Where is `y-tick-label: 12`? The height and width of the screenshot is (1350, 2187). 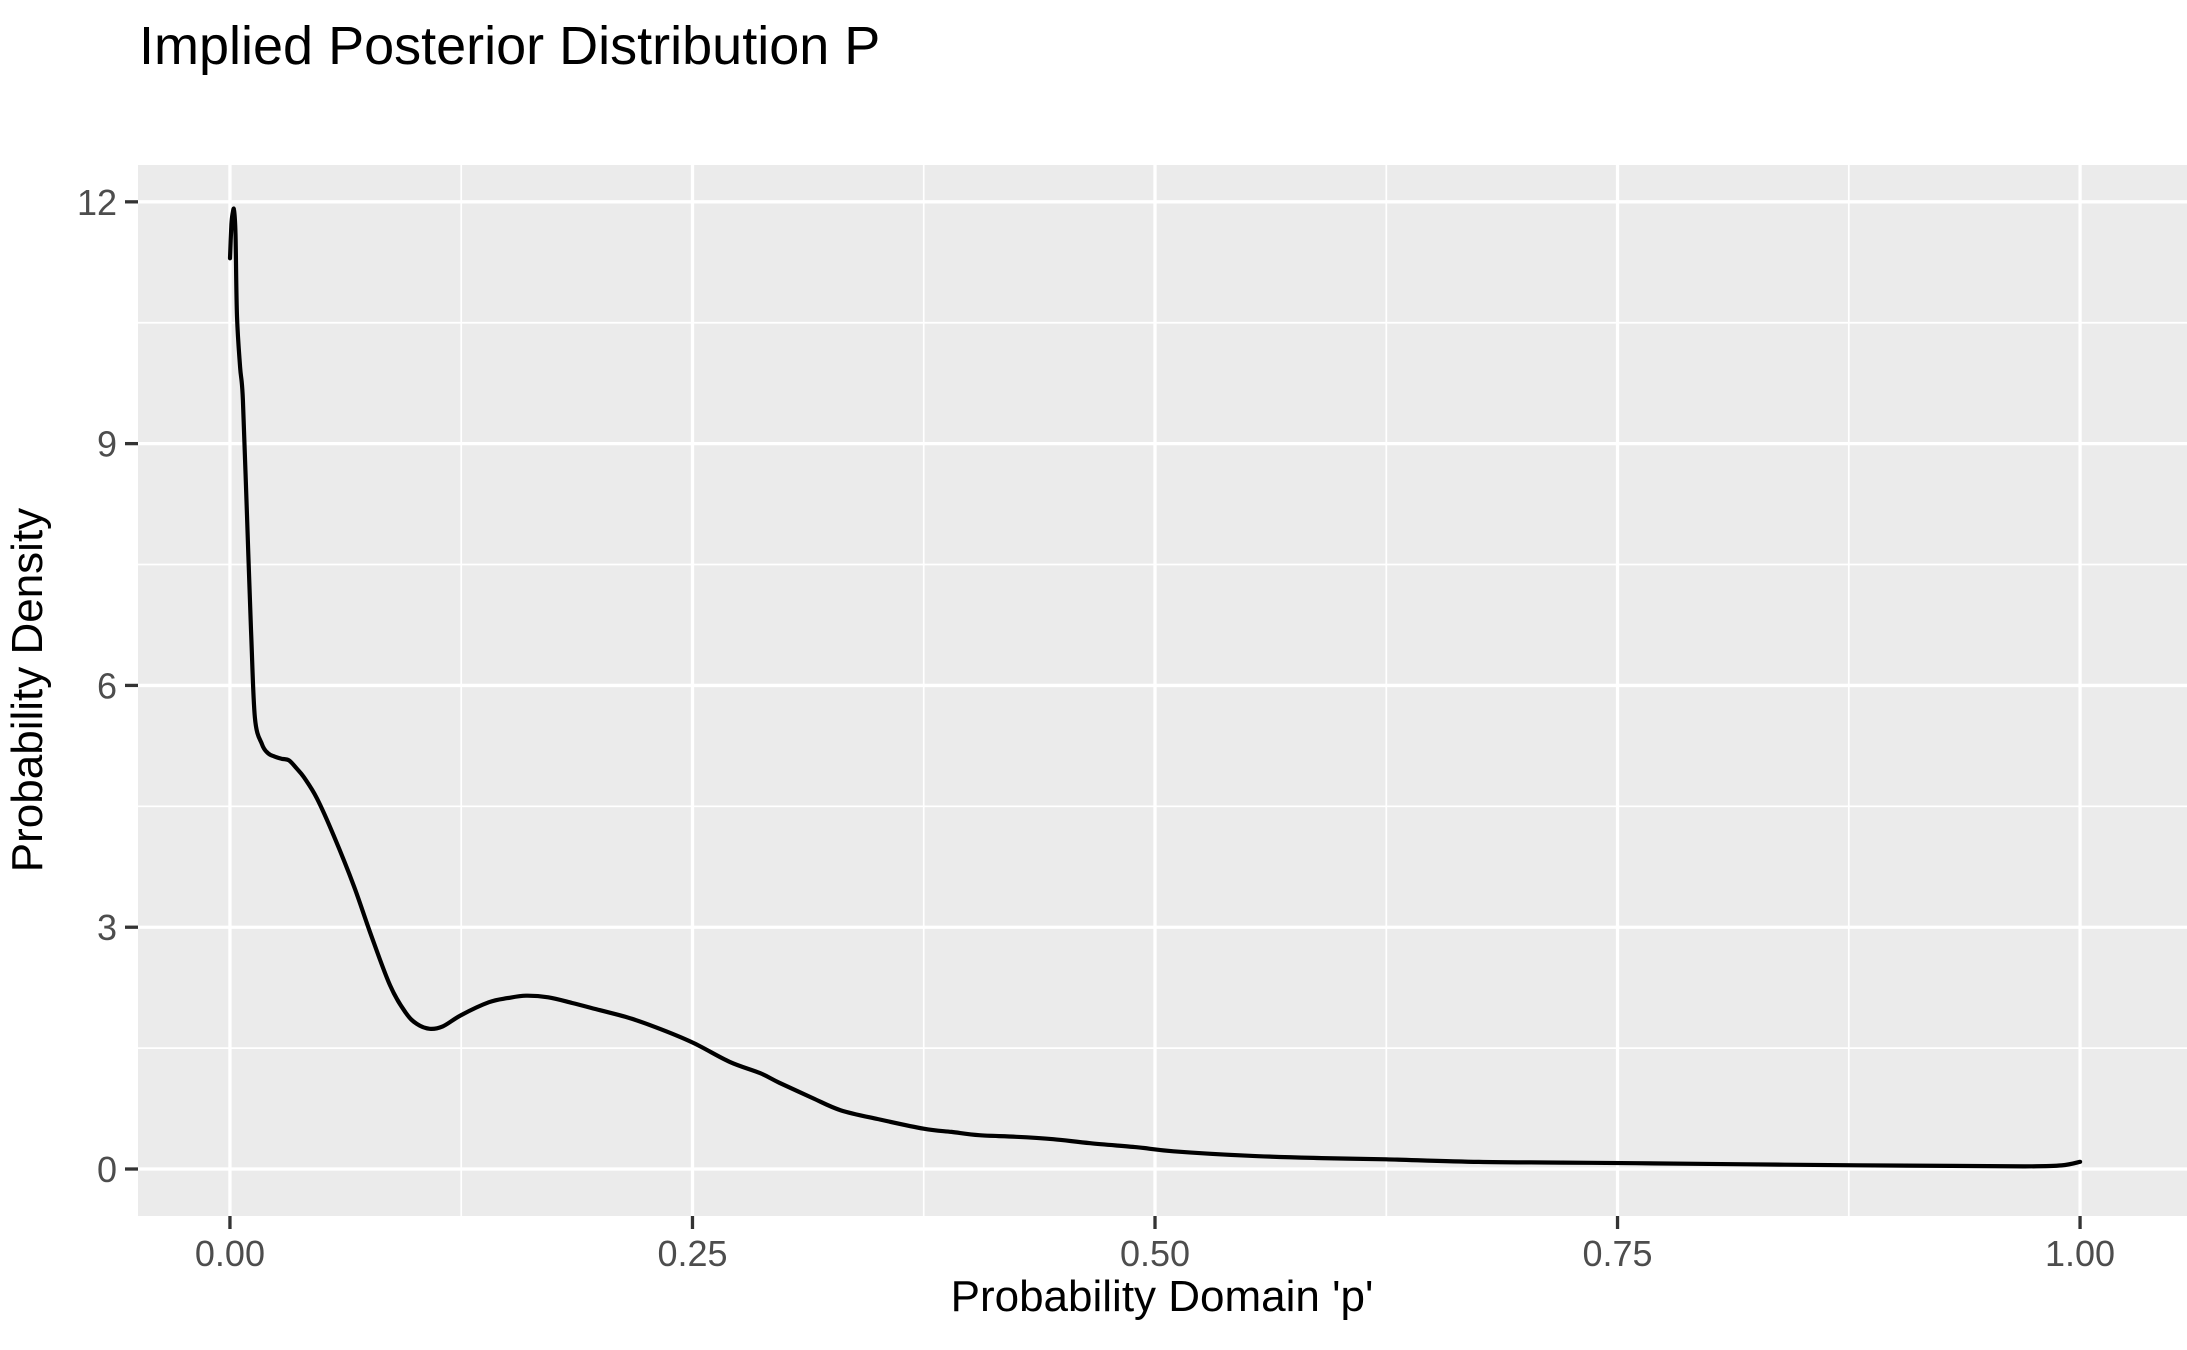
y-tick-label: 12 is located at coordinates (97, 202).